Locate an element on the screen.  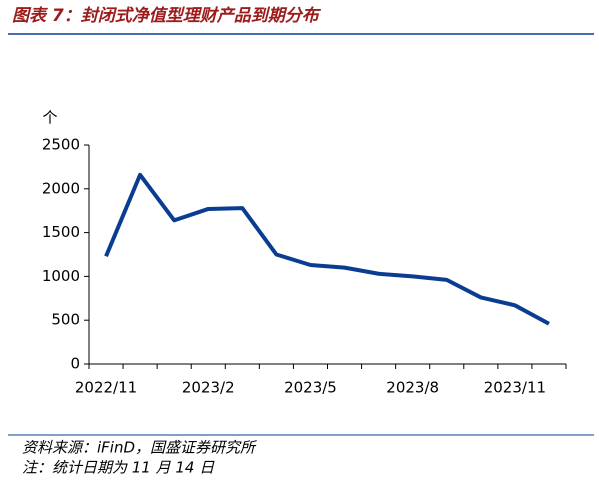
x-tick-label: 2023/11 is located at coordinates (515, 388).